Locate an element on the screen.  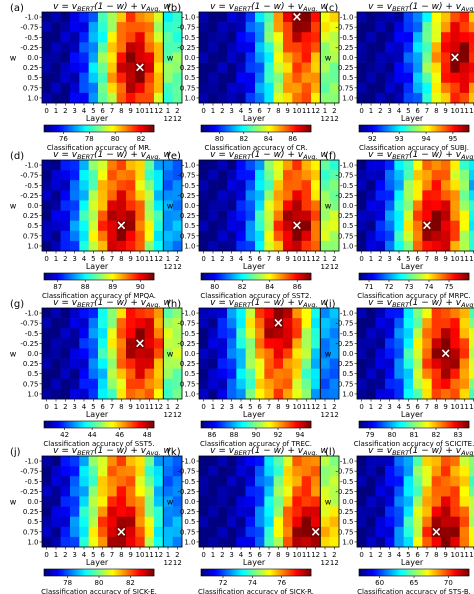
y-tick-label: -0.25 is located at coordinates (186, 196).